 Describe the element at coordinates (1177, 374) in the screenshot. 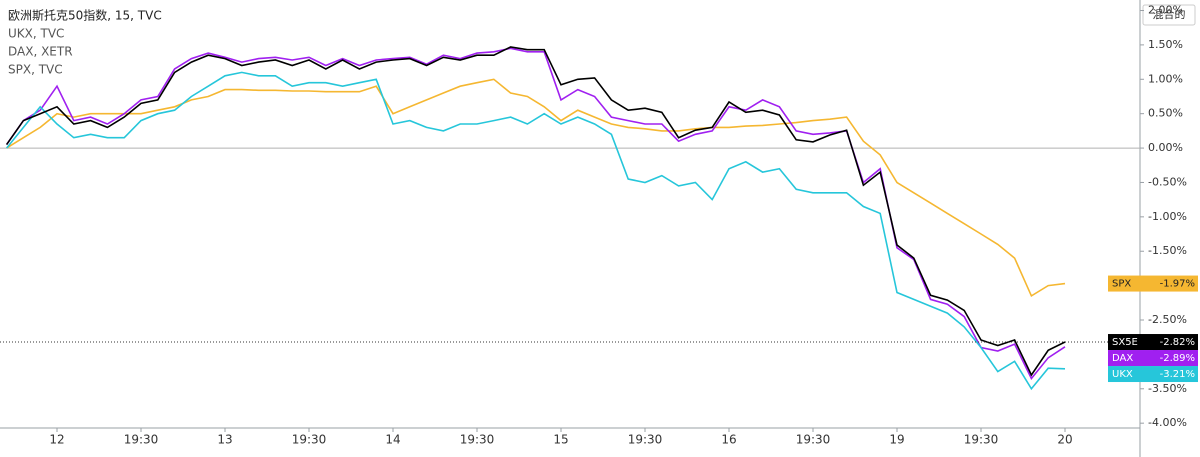

I see `badge-value: -3.21%` at that location.